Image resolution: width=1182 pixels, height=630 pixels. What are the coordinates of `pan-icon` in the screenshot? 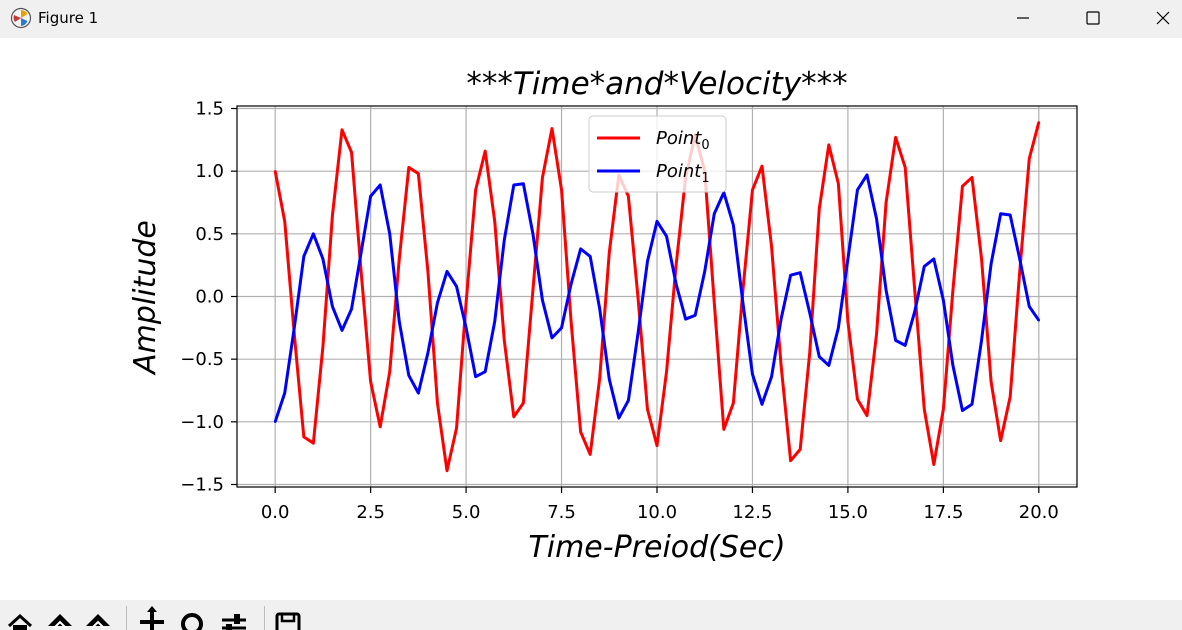 It's located at (152, 618).